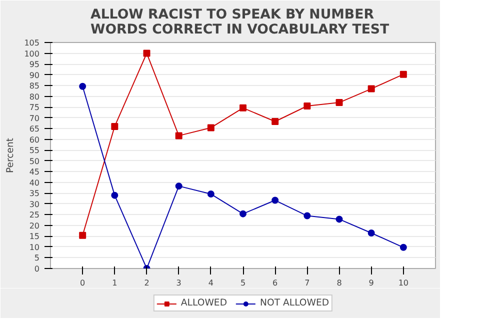 This screenshot has height=320, width=480. What do you see at coordinates (37, 269) in the screenshot?
I see `y-tick-label: 0` at bounding box center [37, 269].